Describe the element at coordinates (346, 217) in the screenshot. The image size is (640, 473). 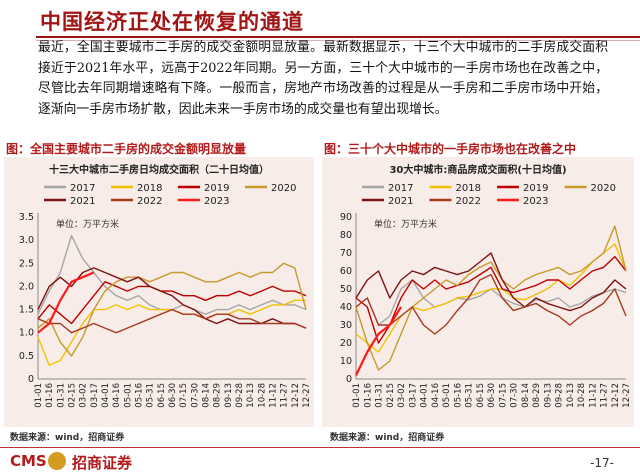
I see `y-tick-label: 90` at that location.